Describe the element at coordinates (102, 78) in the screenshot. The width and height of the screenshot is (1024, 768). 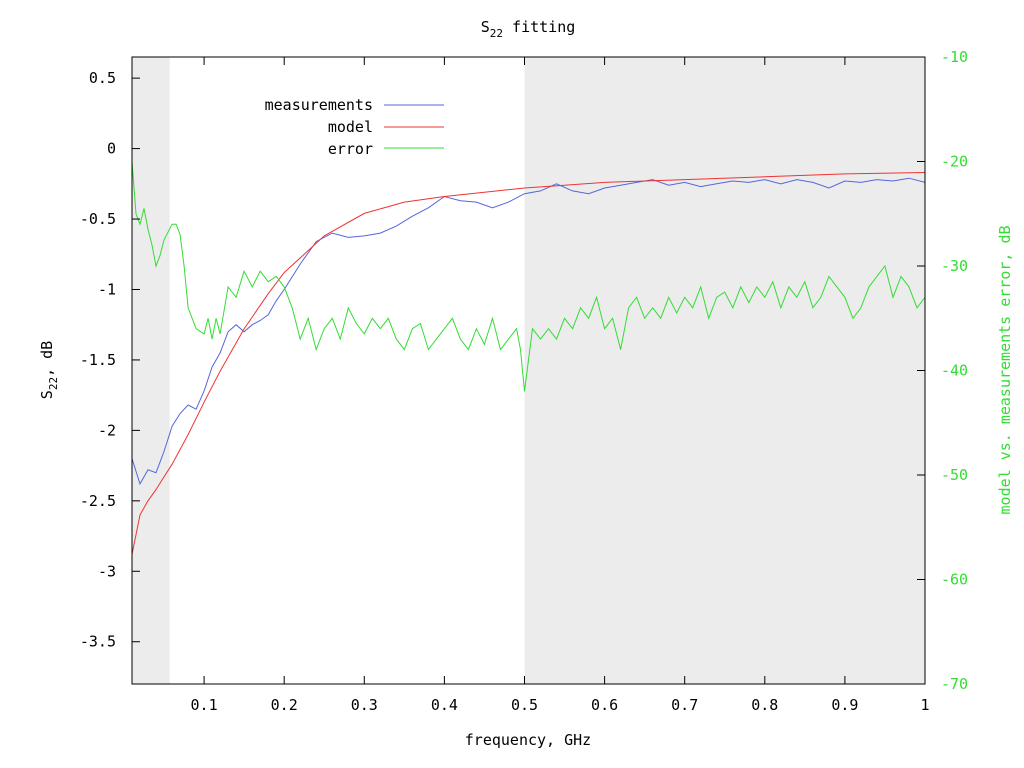
I see `y-tick-label: 0.5` at that location.